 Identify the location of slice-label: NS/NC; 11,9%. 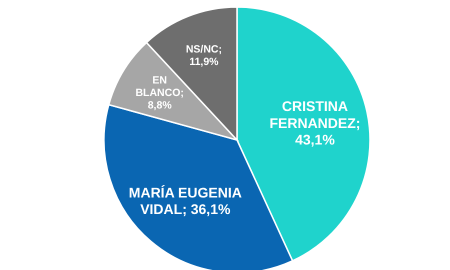
(204, 56).